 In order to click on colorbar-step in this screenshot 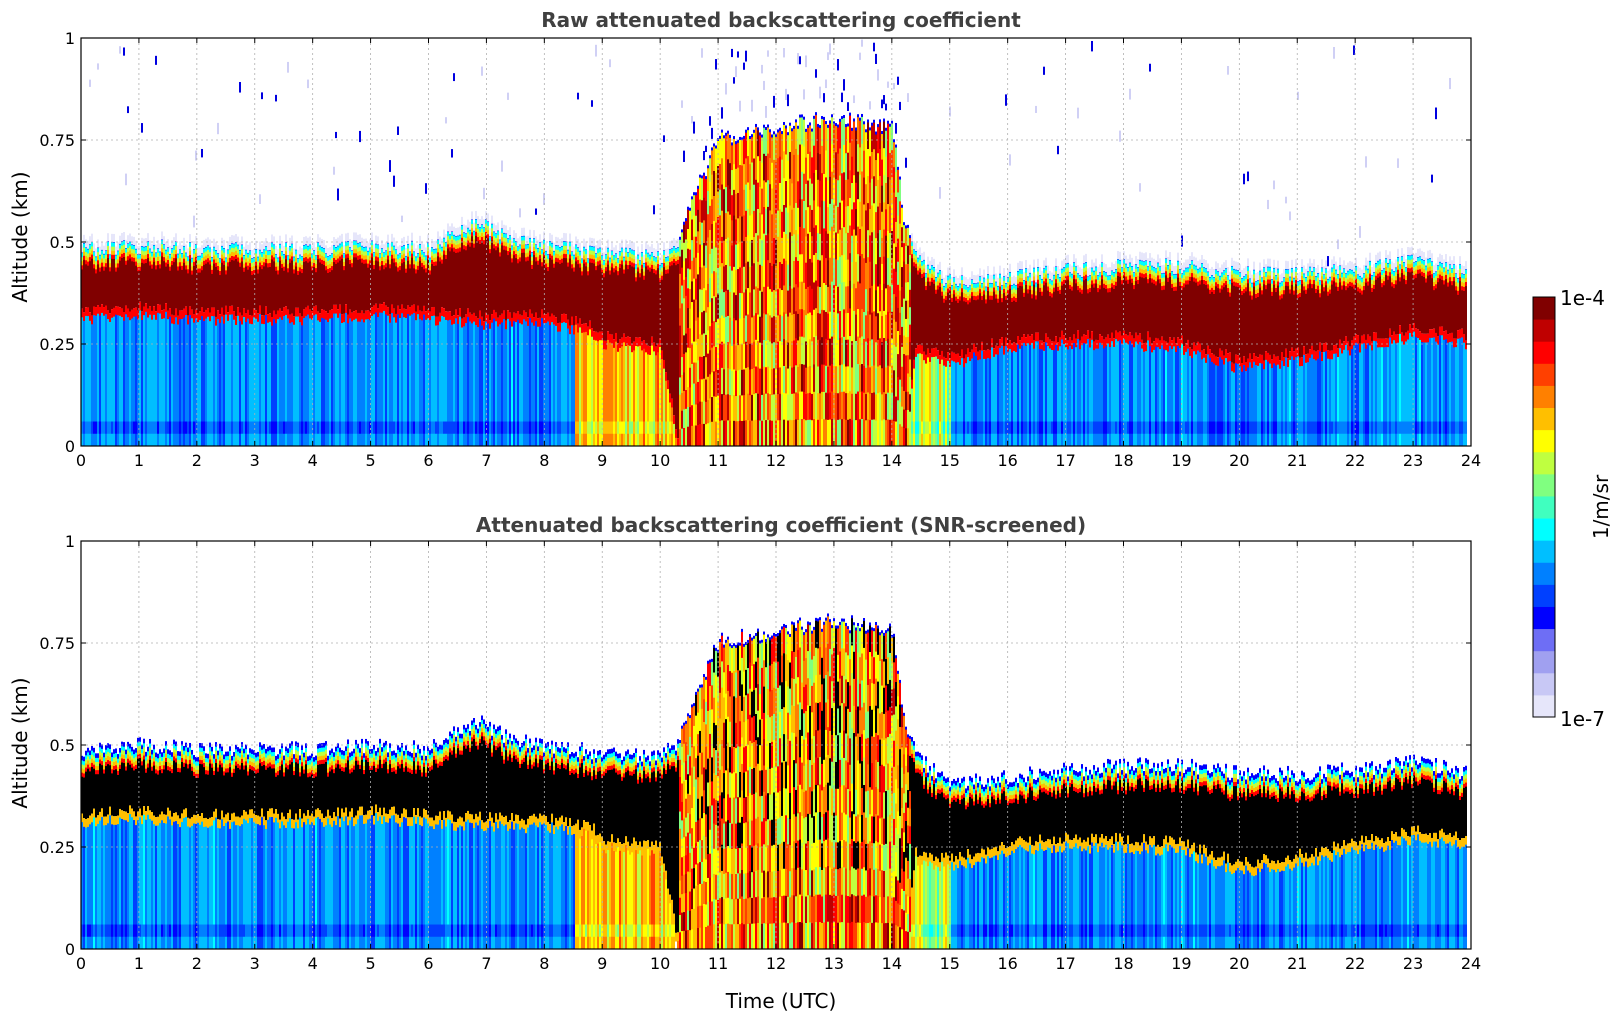, I will do `click(1544, 618)`.